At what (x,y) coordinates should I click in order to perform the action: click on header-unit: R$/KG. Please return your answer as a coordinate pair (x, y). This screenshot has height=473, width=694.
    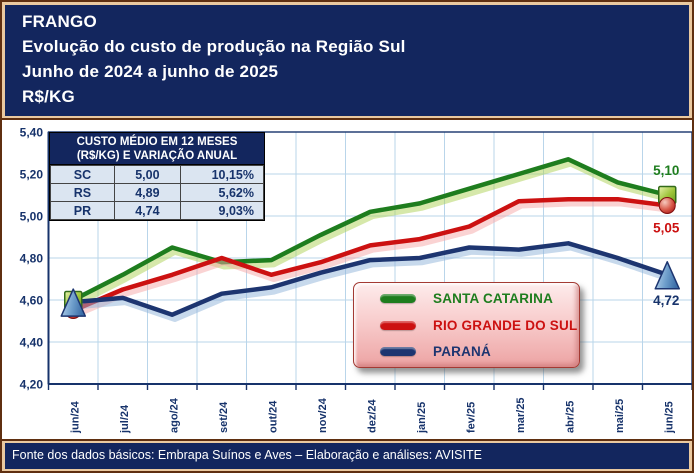
    Looking at the image, I should click on (48, 96).